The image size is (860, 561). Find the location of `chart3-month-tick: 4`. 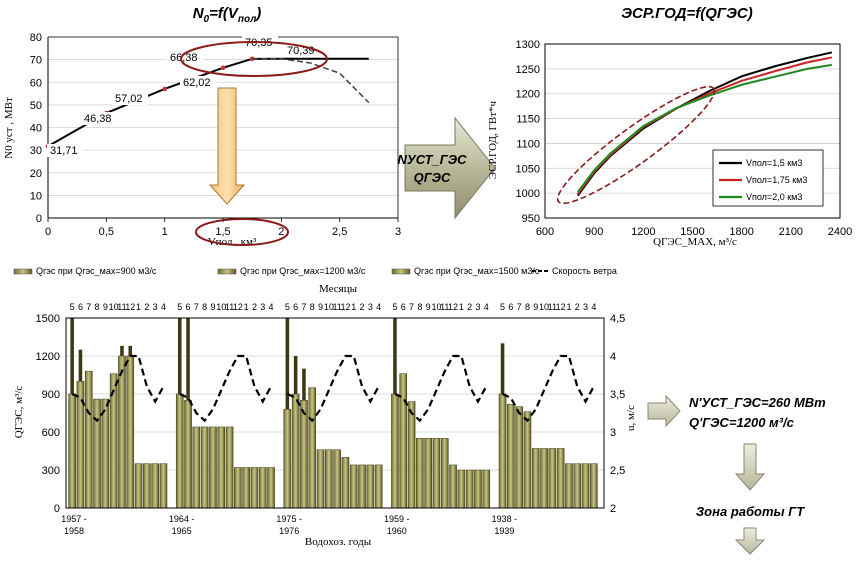

chart3-month-tick: 4 is located at coordinates (486, 307).